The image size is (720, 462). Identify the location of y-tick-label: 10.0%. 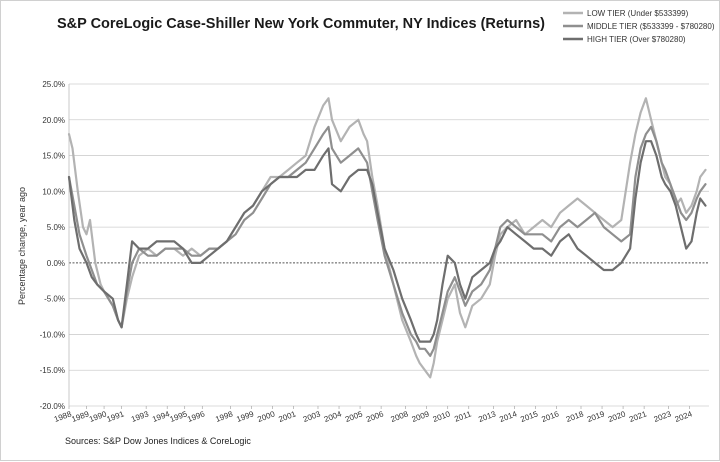
(53, 191).